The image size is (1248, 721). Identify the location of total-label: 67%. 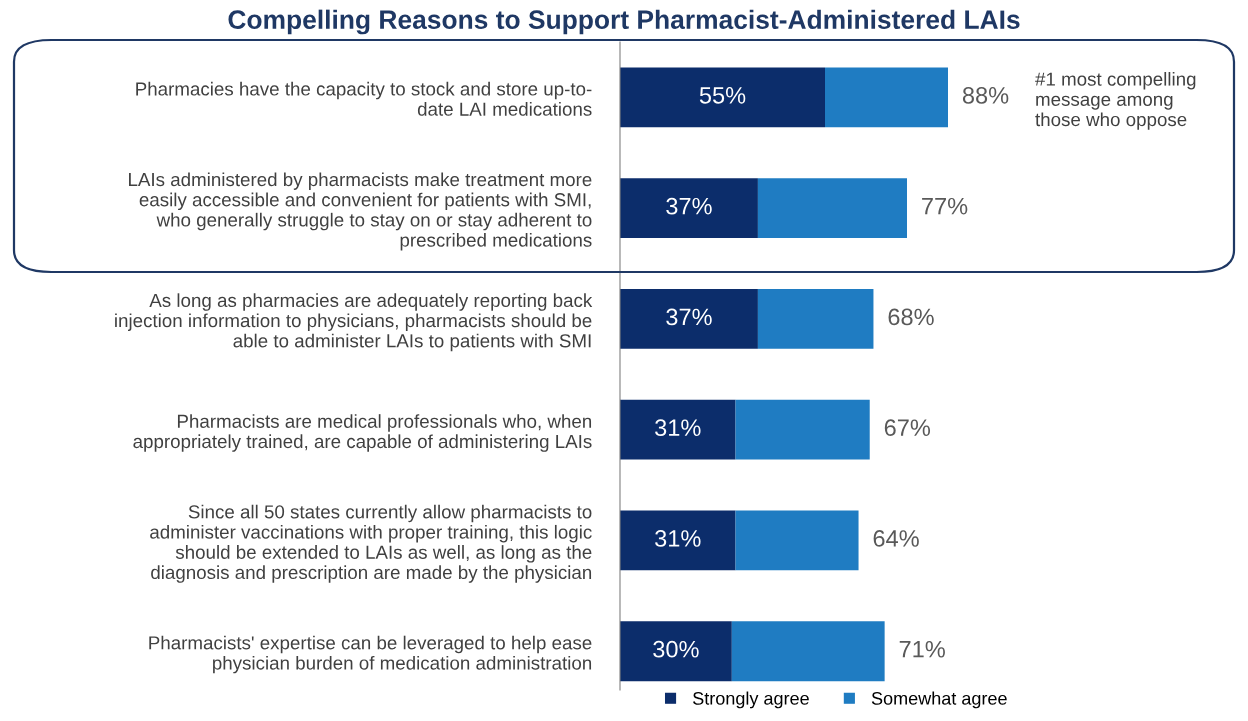
(907, 428).